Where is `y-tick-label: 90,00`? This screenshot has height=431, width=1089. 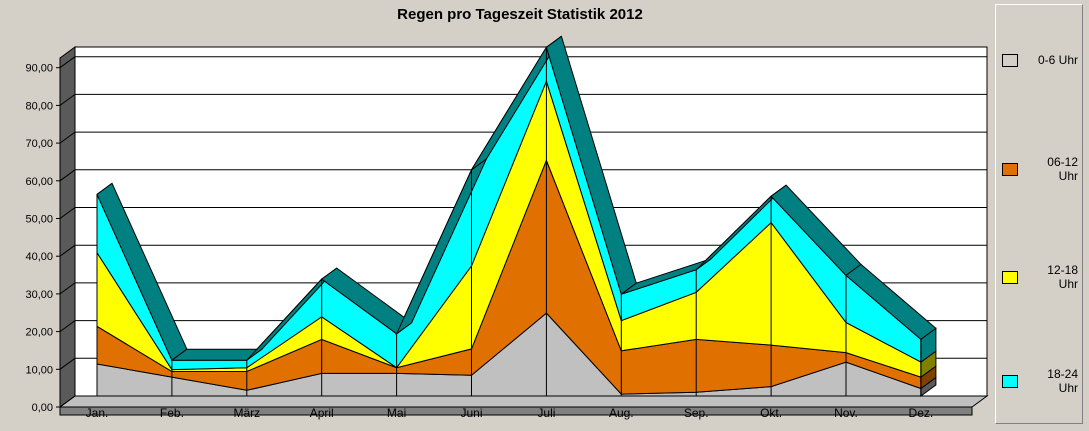 y-tick-label: 90,00 is located at coordinates (39, 69).